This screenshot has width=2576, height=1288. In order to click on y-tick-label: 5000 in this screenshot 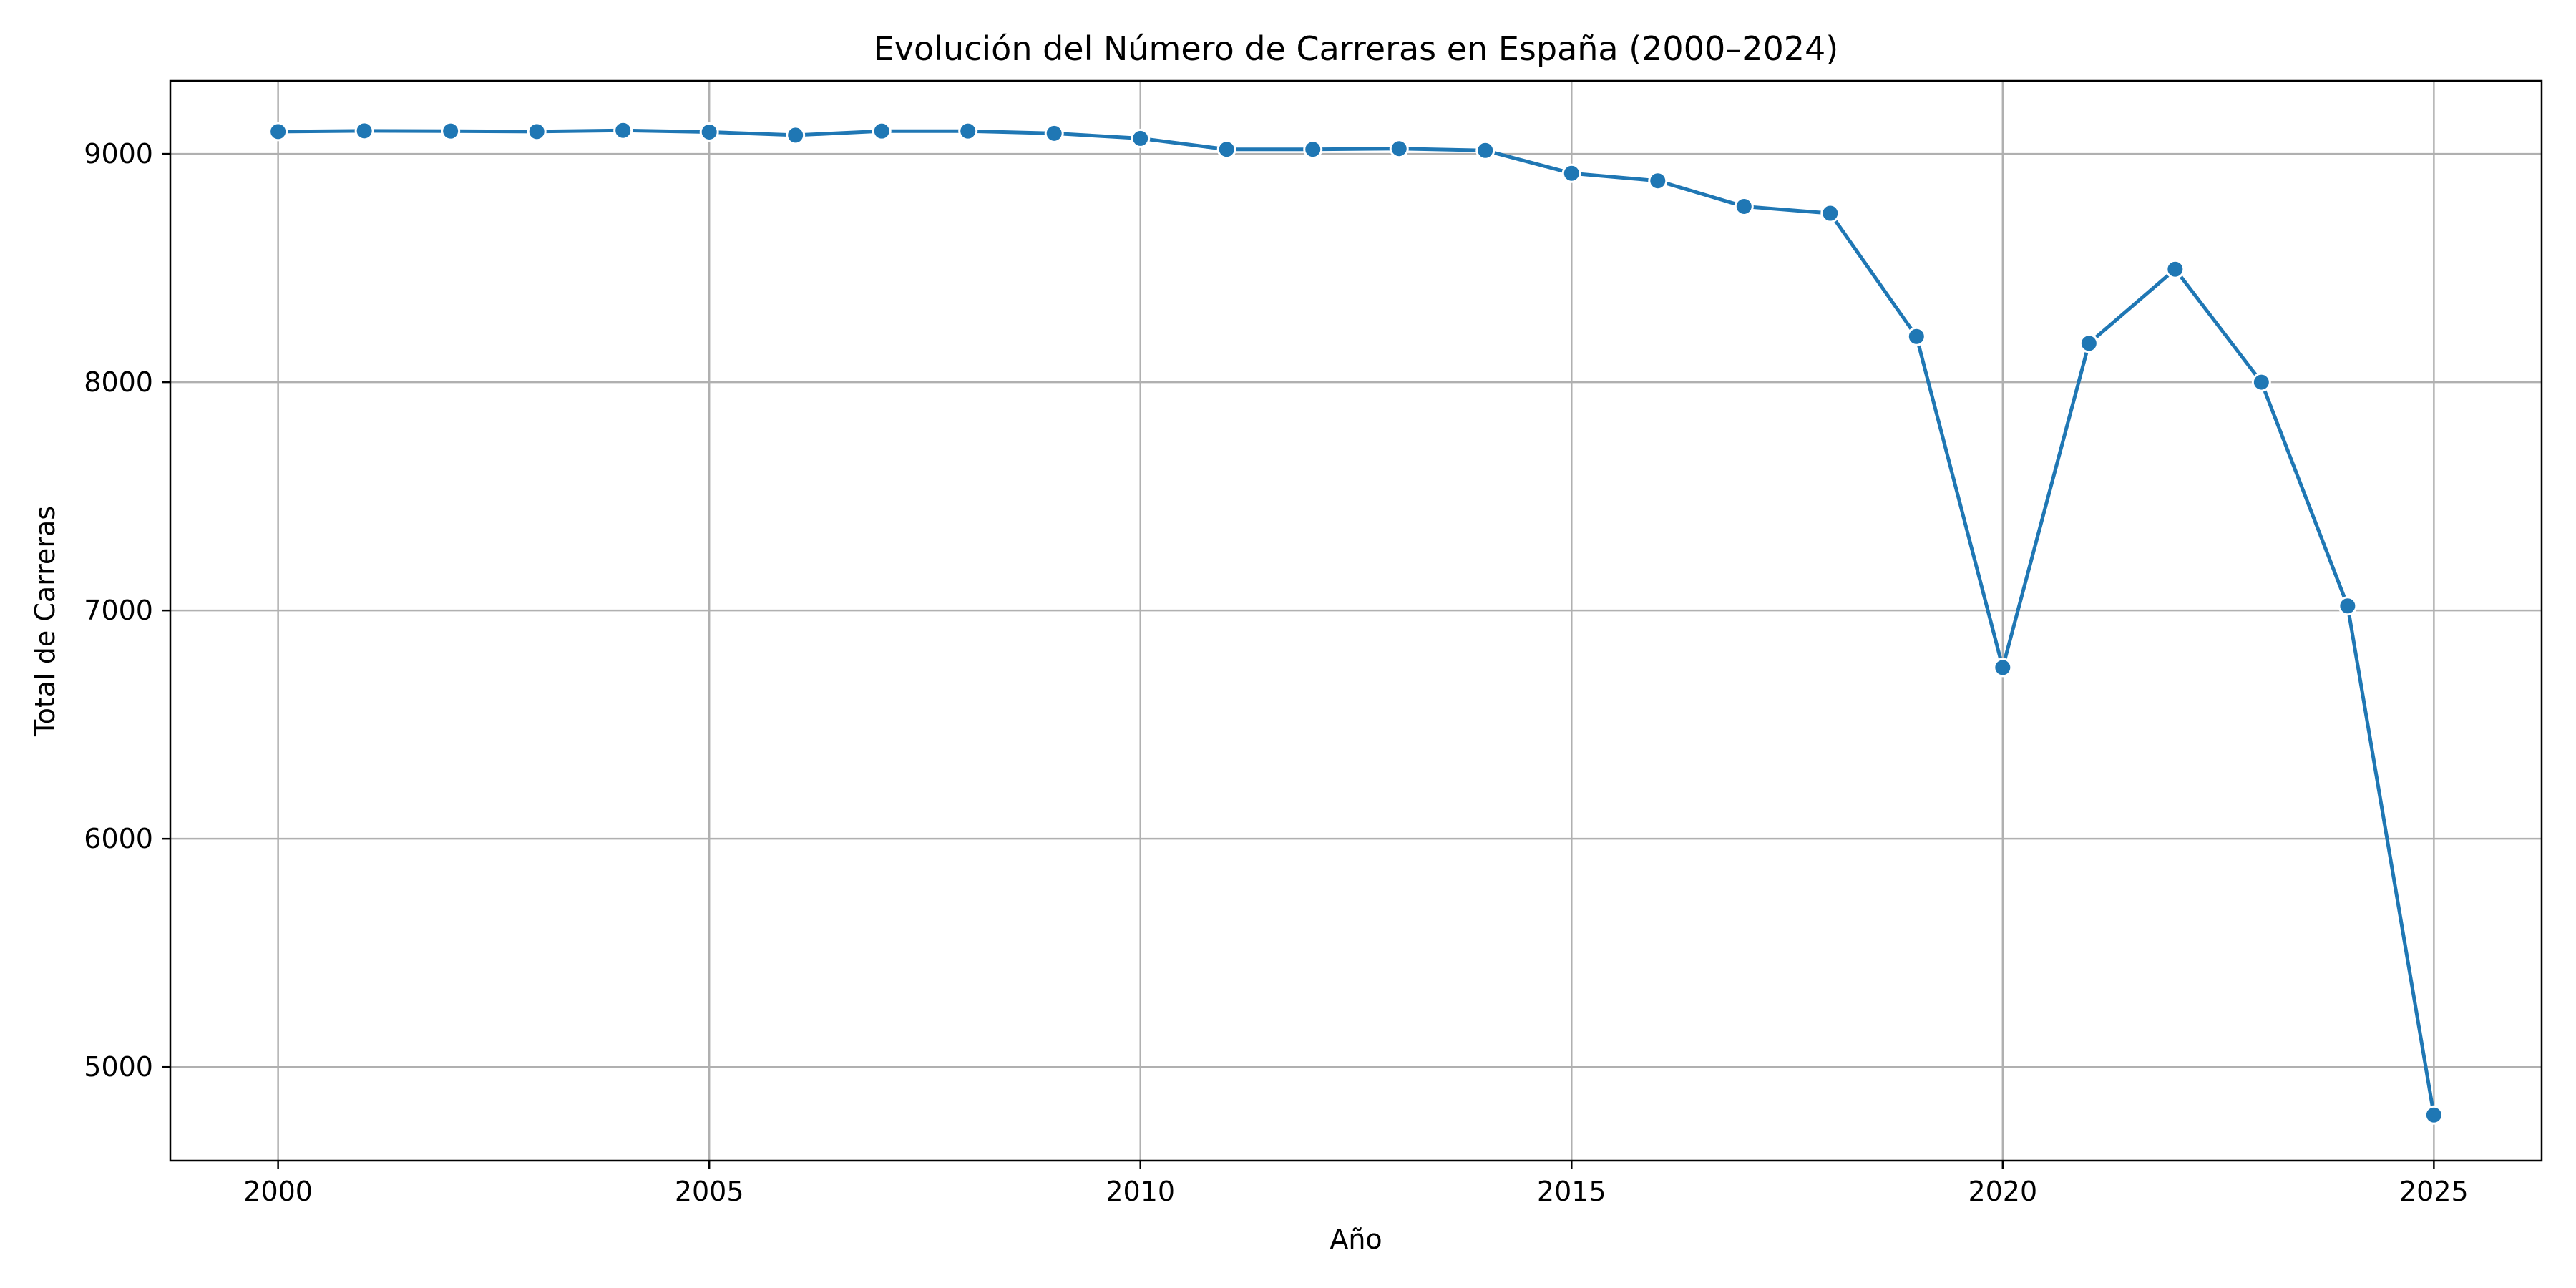, I will do `click(118, 1067)`.